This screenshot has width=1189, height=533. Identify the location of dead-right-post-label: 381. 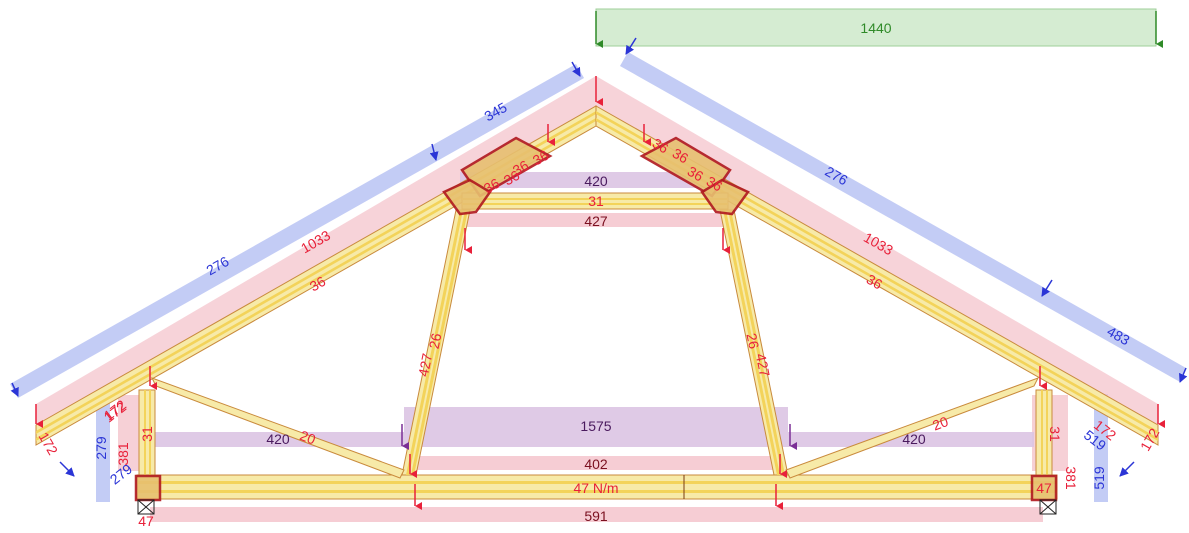
(1071, 478).